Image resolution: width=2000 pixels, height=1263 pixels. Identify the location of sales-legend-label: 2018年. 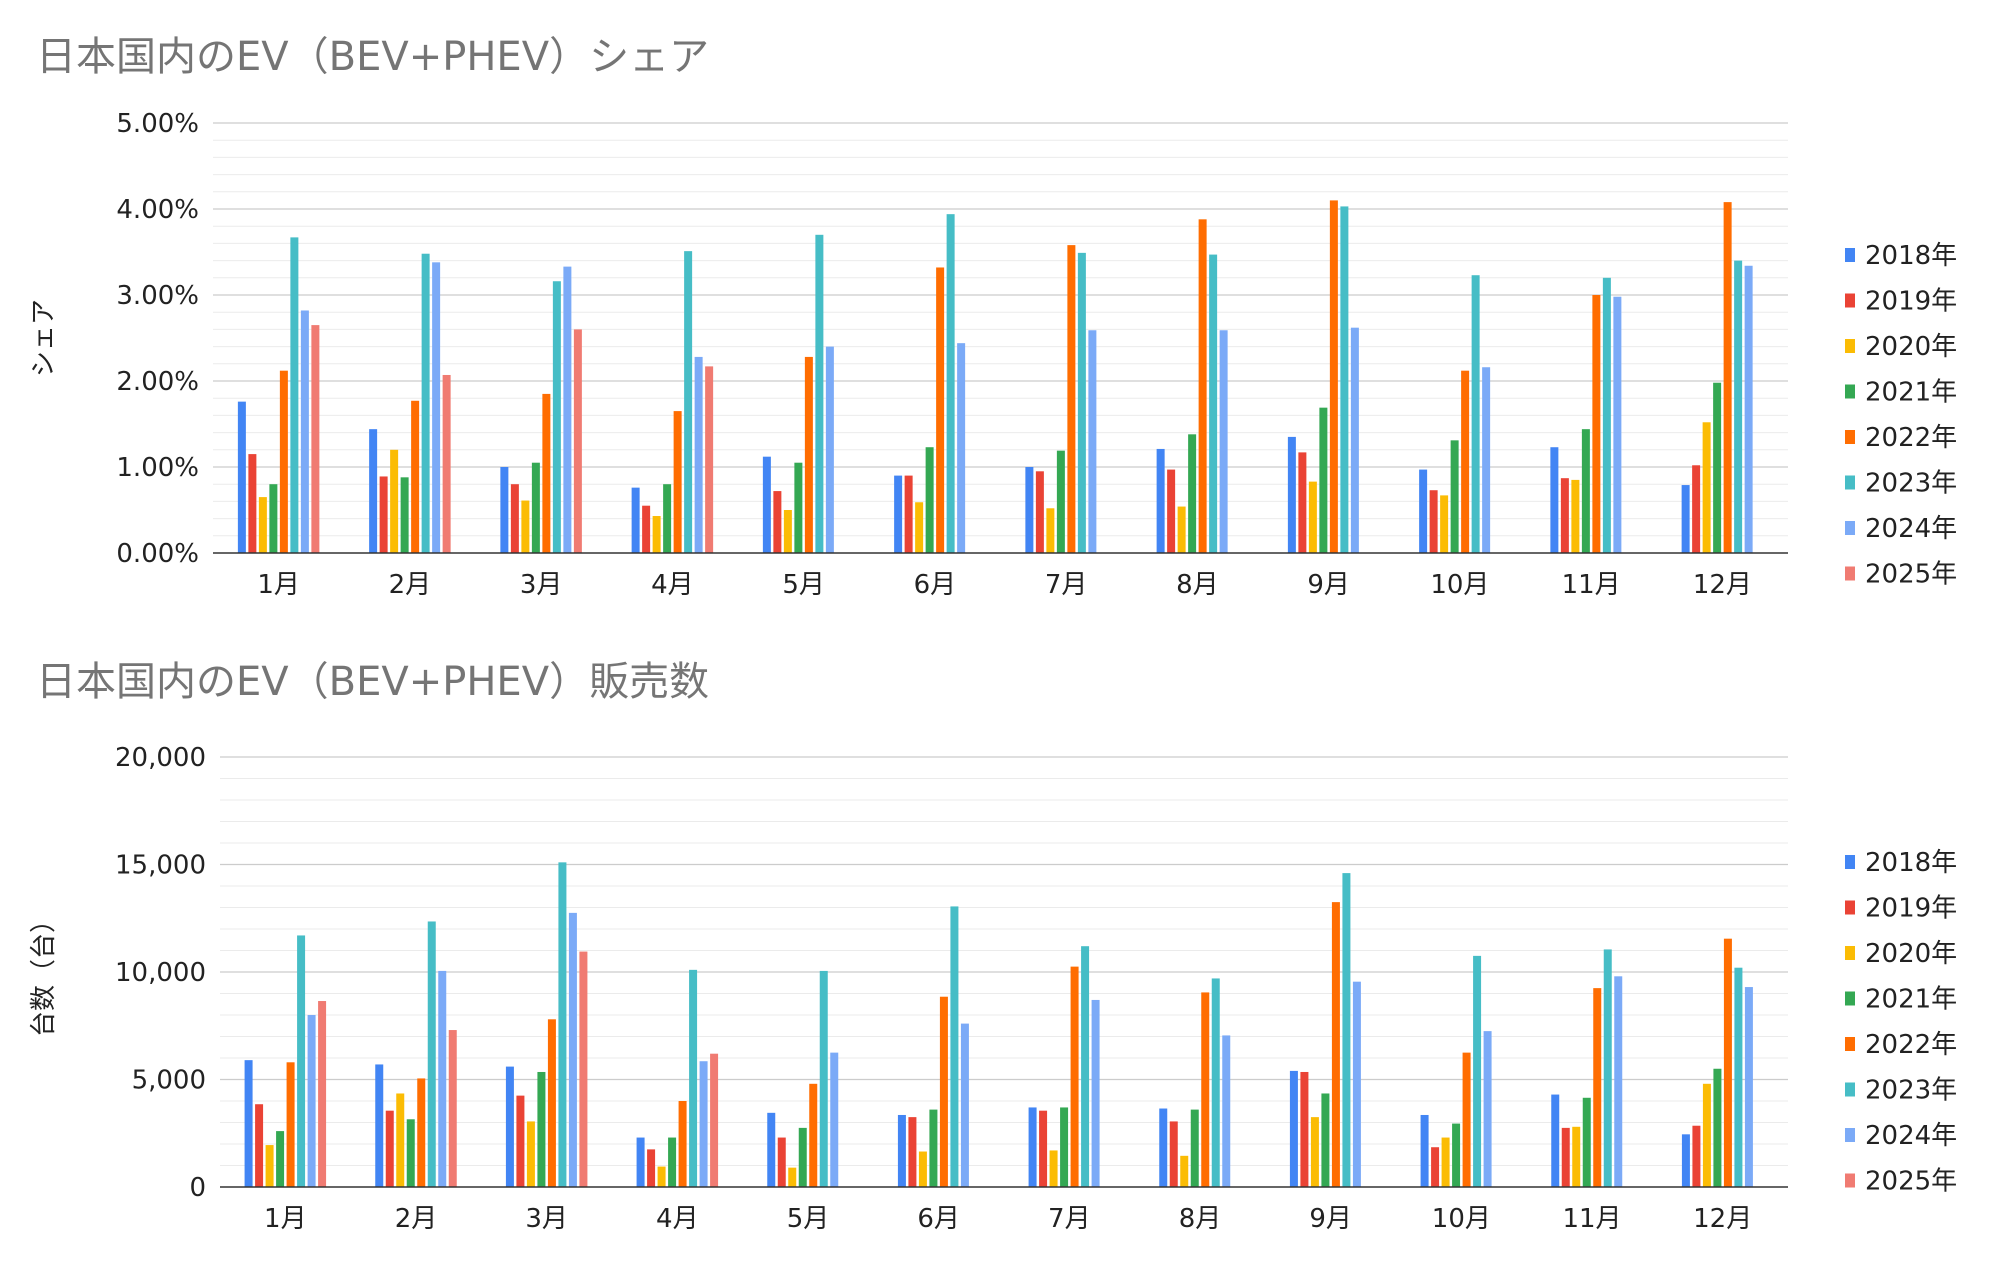
(1911, 863).